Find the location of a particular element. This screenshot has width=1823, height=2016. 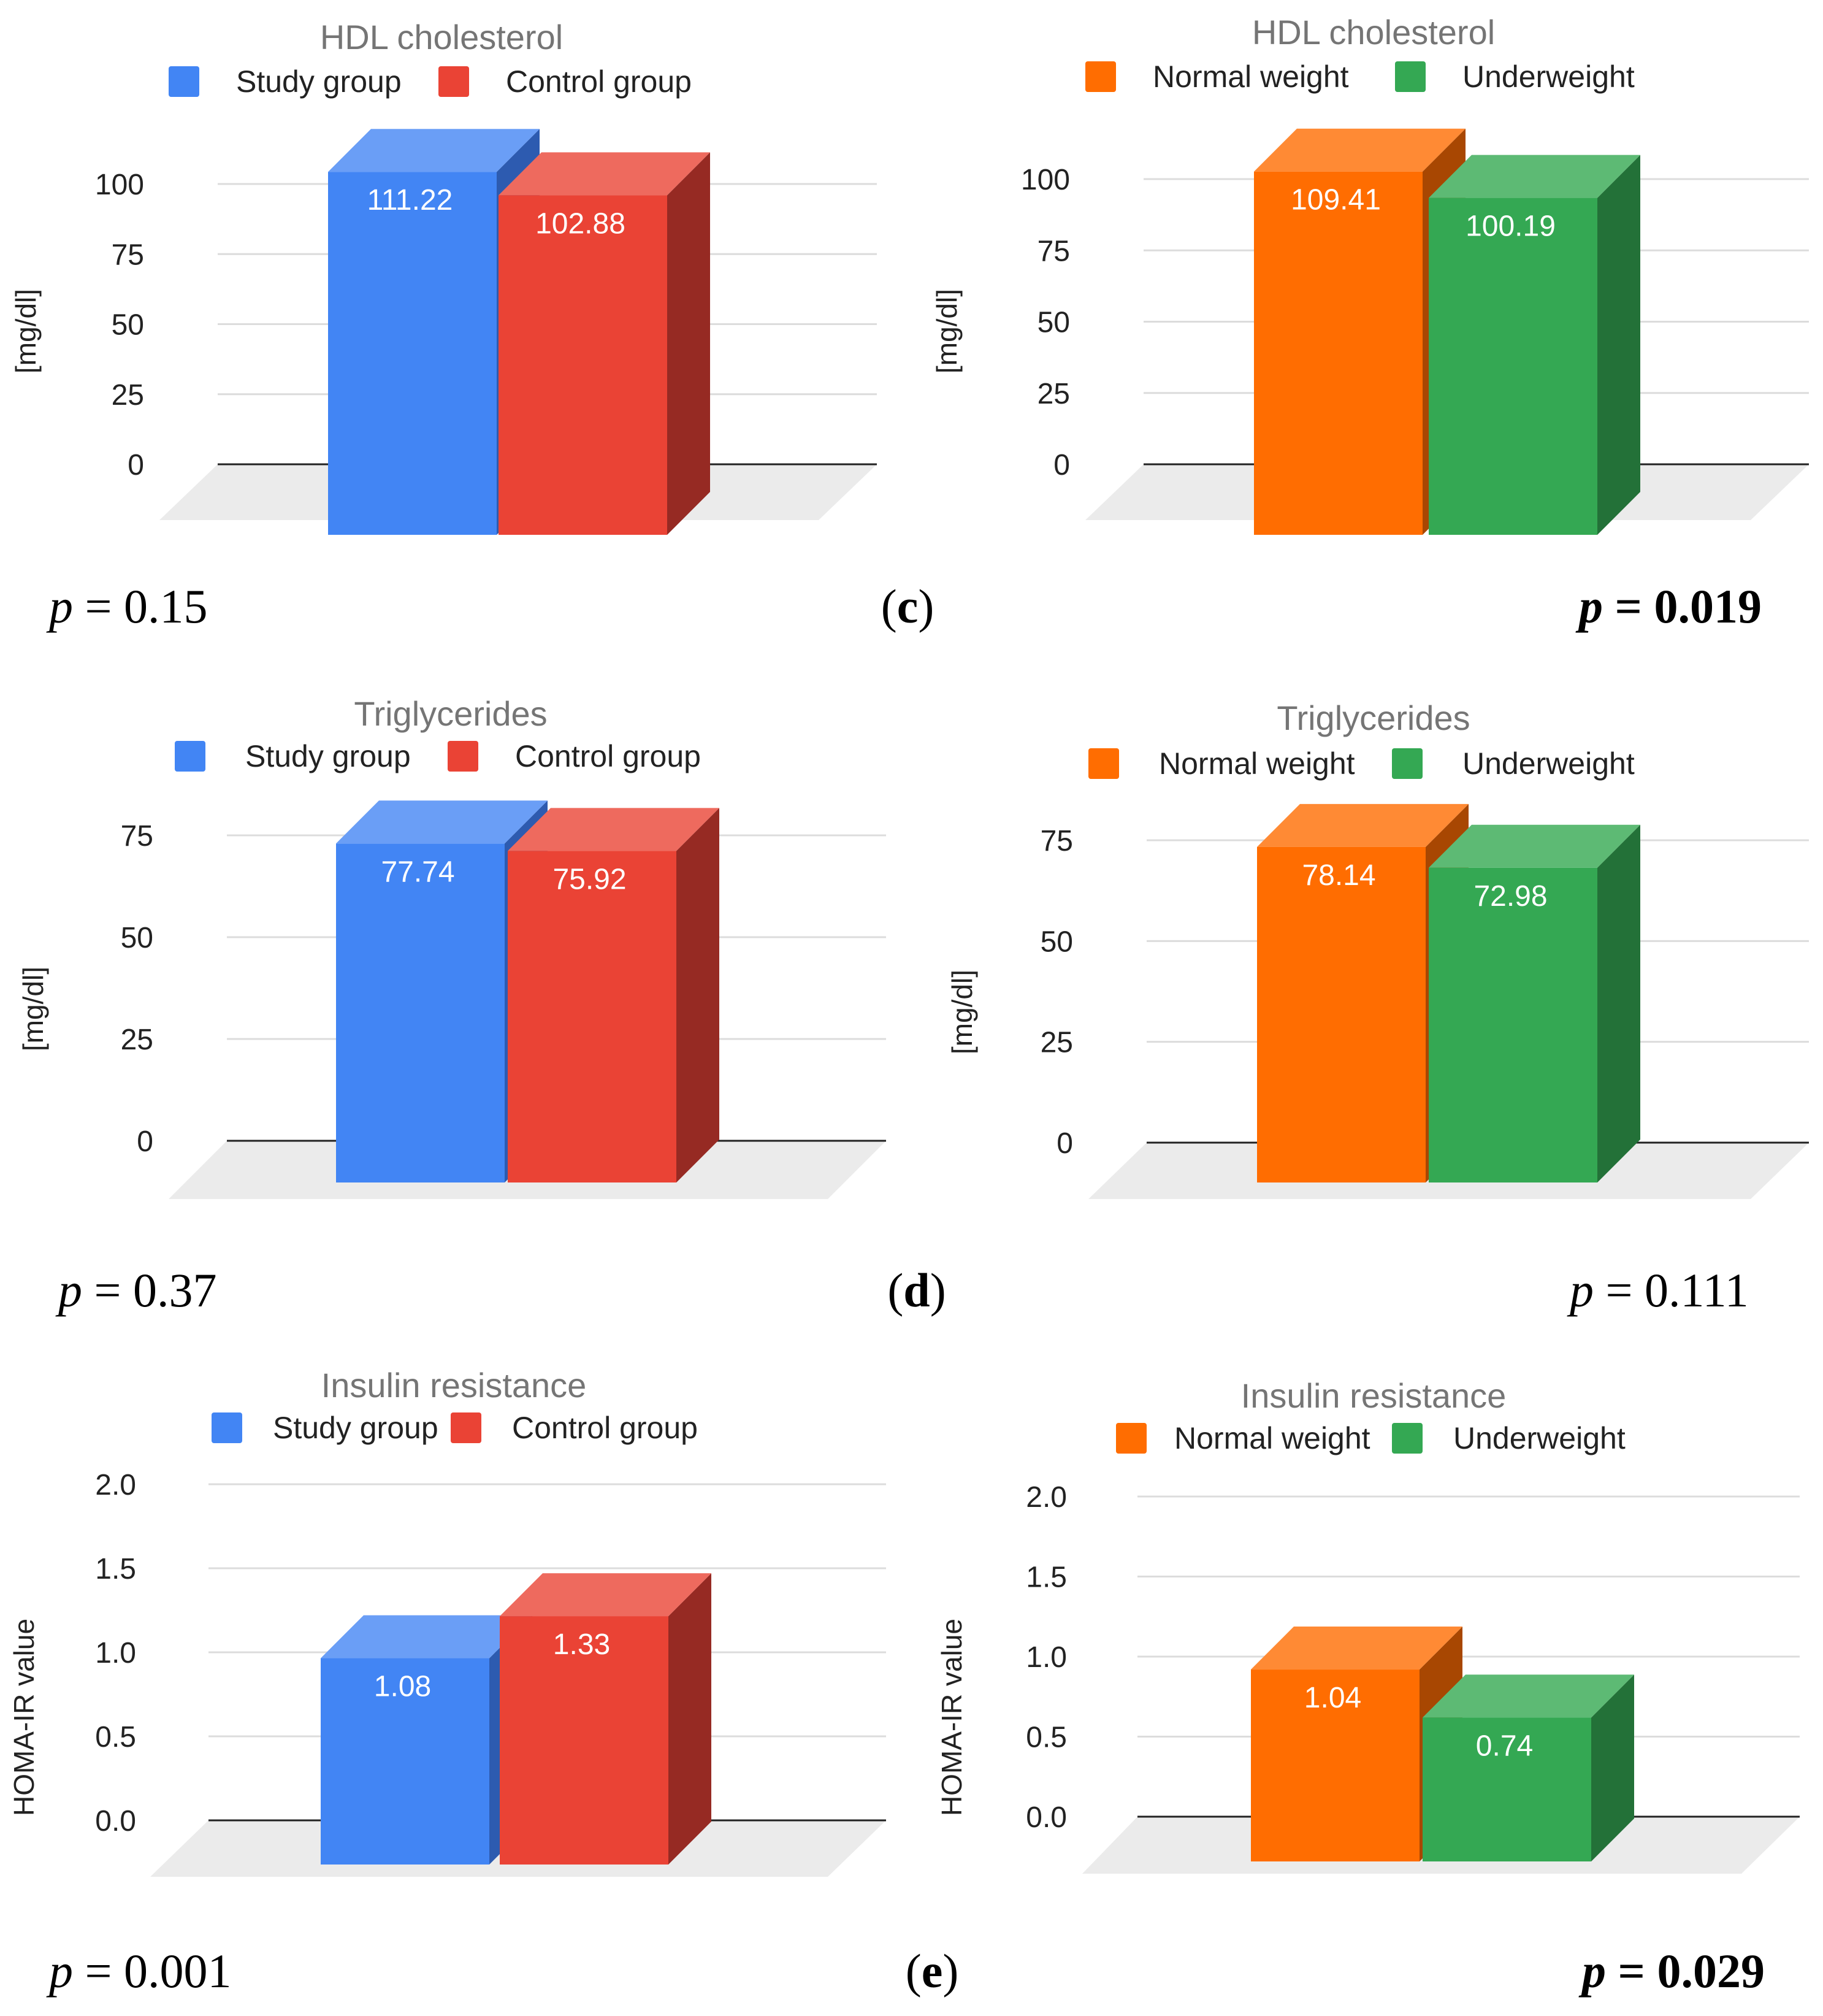

bar: 102.88 is located at coordinates (604, 344).